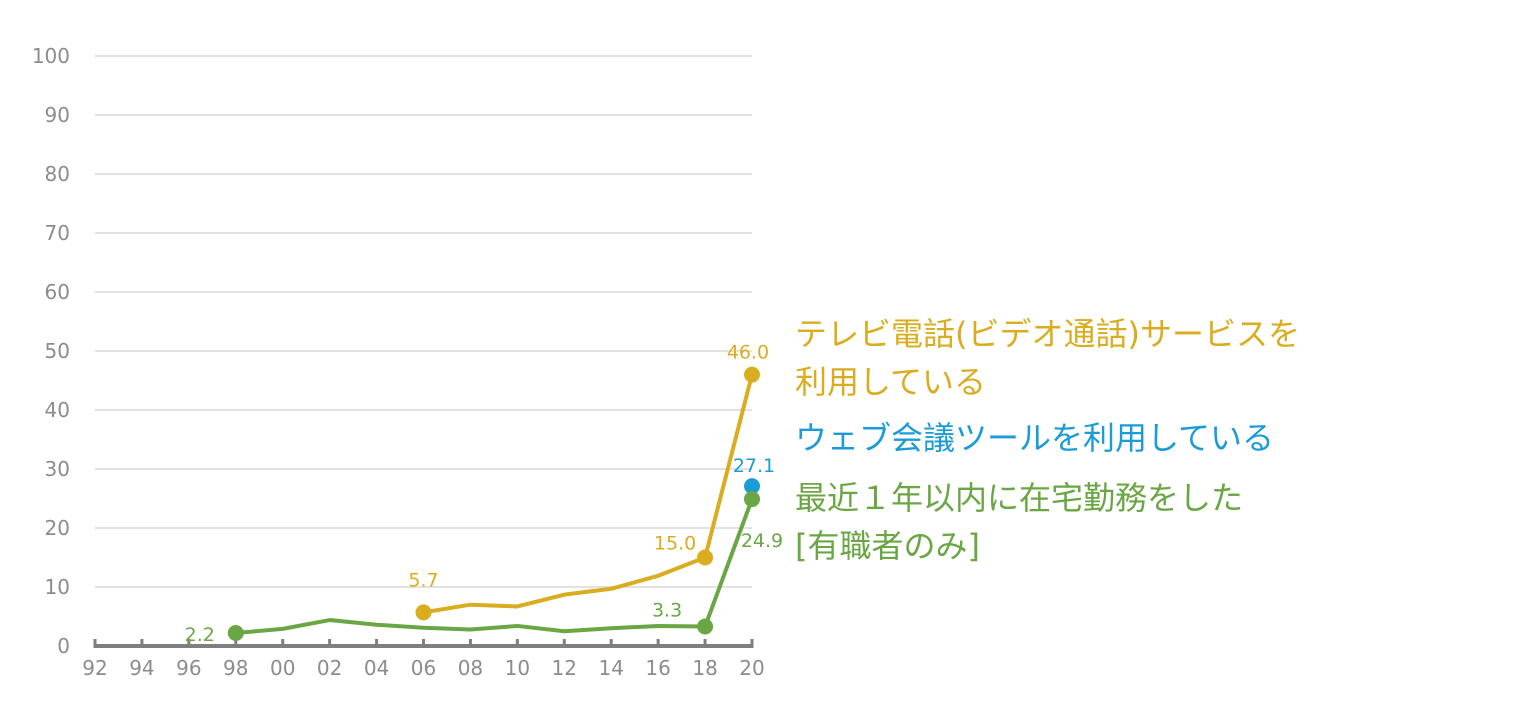  What do you see at coordinates (57, 292) in the screenshot?
I see `y-tick-label: 60` at bounding box center [57, 292].